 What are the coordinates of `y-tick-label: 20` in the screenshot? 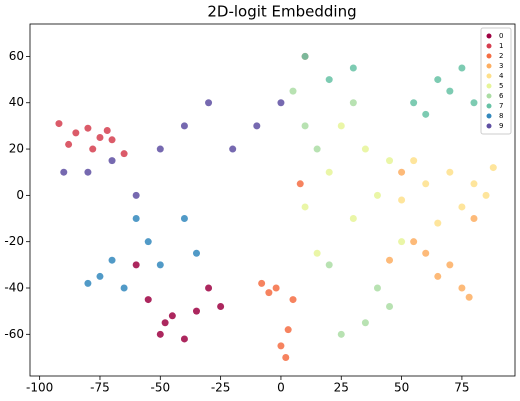 It's located at (16, 149).